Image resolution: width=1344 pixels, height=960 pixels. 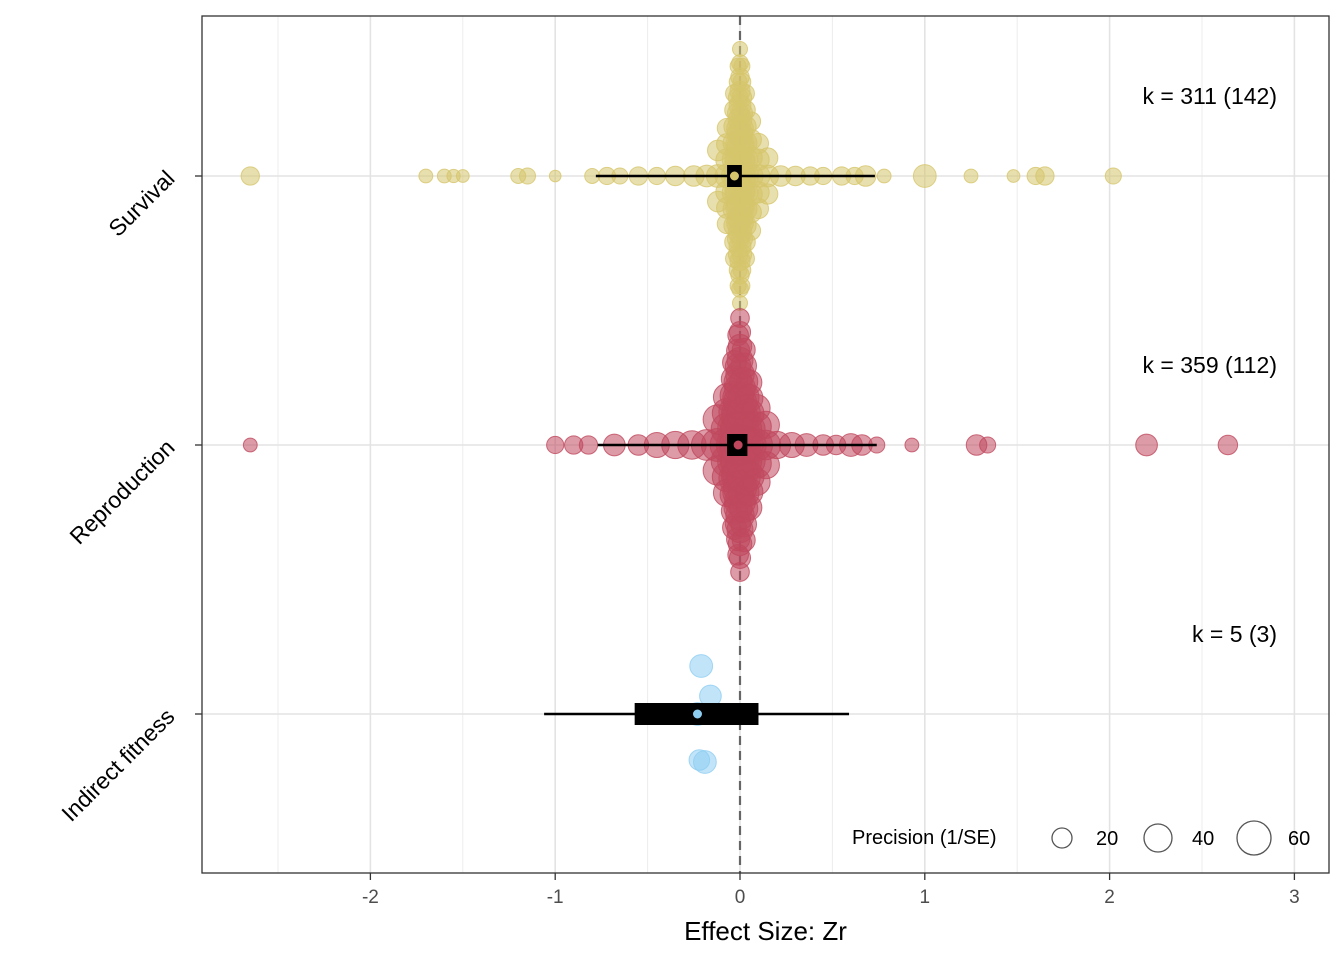 I want to click on category-label: Indirect fitness, so click(x=117, y=764).